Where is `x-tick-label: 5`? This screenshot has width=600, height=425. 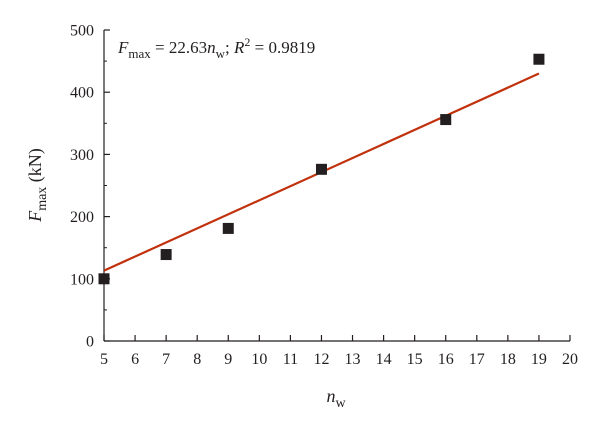 x-tick-label: 5 is located at coordinates (104, 359).